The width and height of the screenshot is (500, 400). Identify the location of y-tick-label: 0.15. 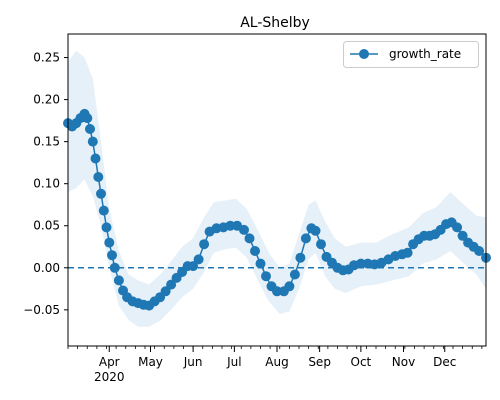
(46, 142).